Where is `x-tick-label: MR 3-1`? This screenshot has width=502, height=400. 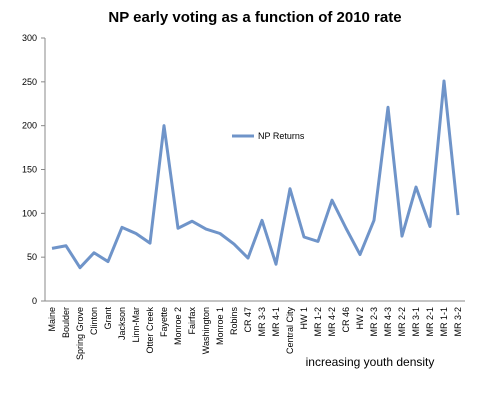 x-tick-label: MR 3-1 is located at coordinates (416, 322).